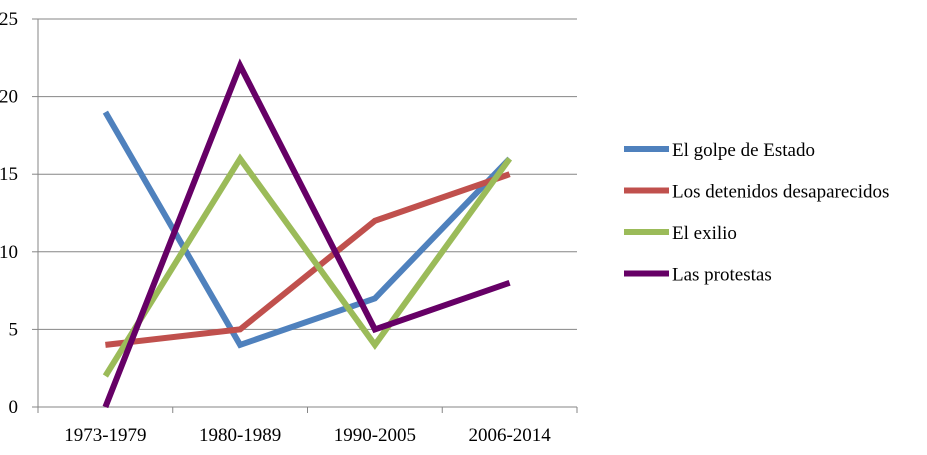 The width and height of the screenshot is (927, 455). I want to click on y-tick-label: 0, so click(14, 407).